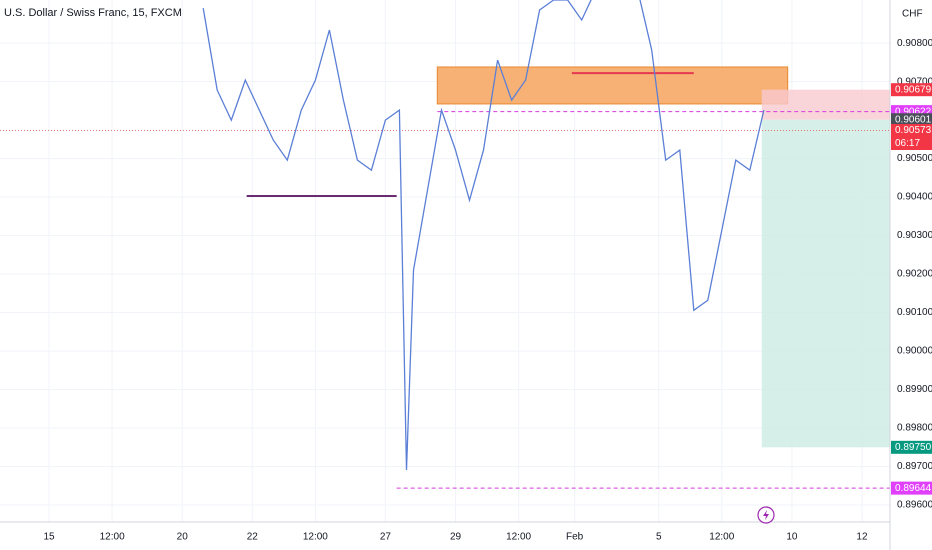 The width and height of the screenshot is (932, 550). I want to click on y-tick-label: 0.89900, so click(914, 389).